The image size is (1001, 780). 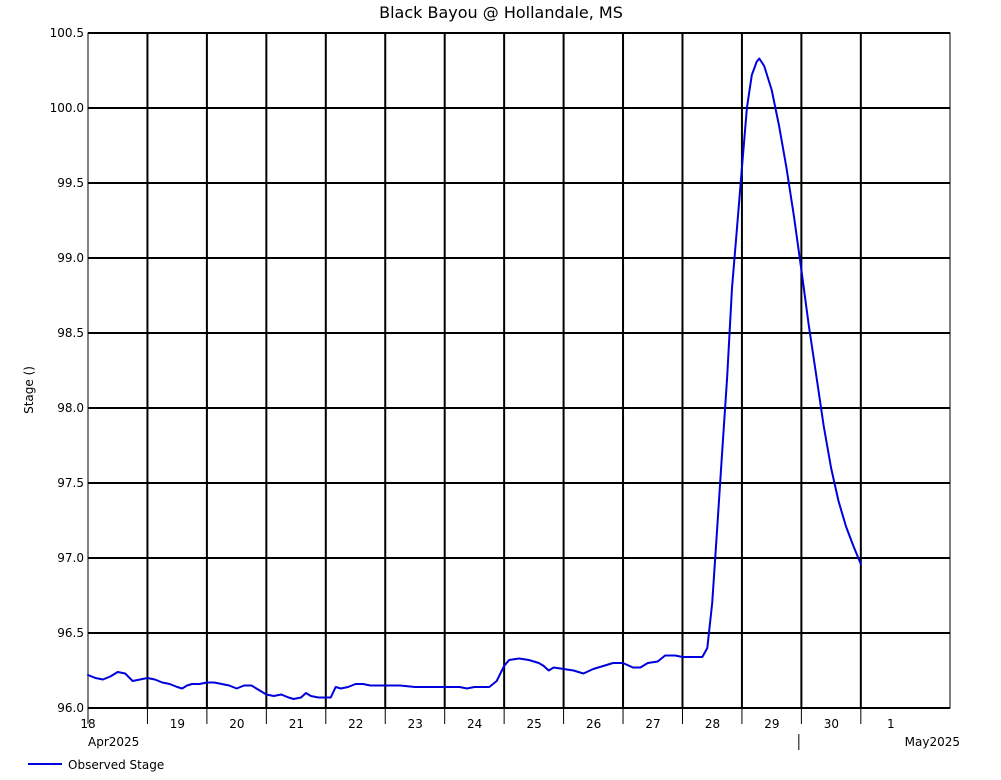 I want to click on y-tick-label: 98.0, so click(x=70, y=408).